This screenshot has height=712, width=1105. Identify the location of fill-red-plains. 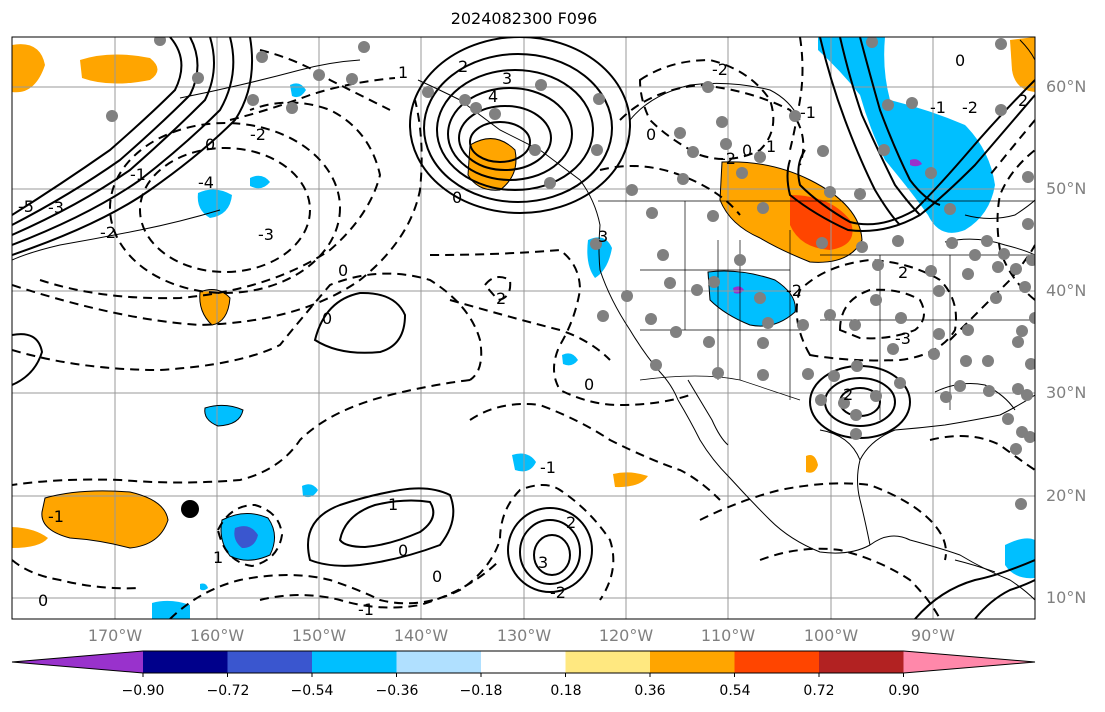
(821, 222).